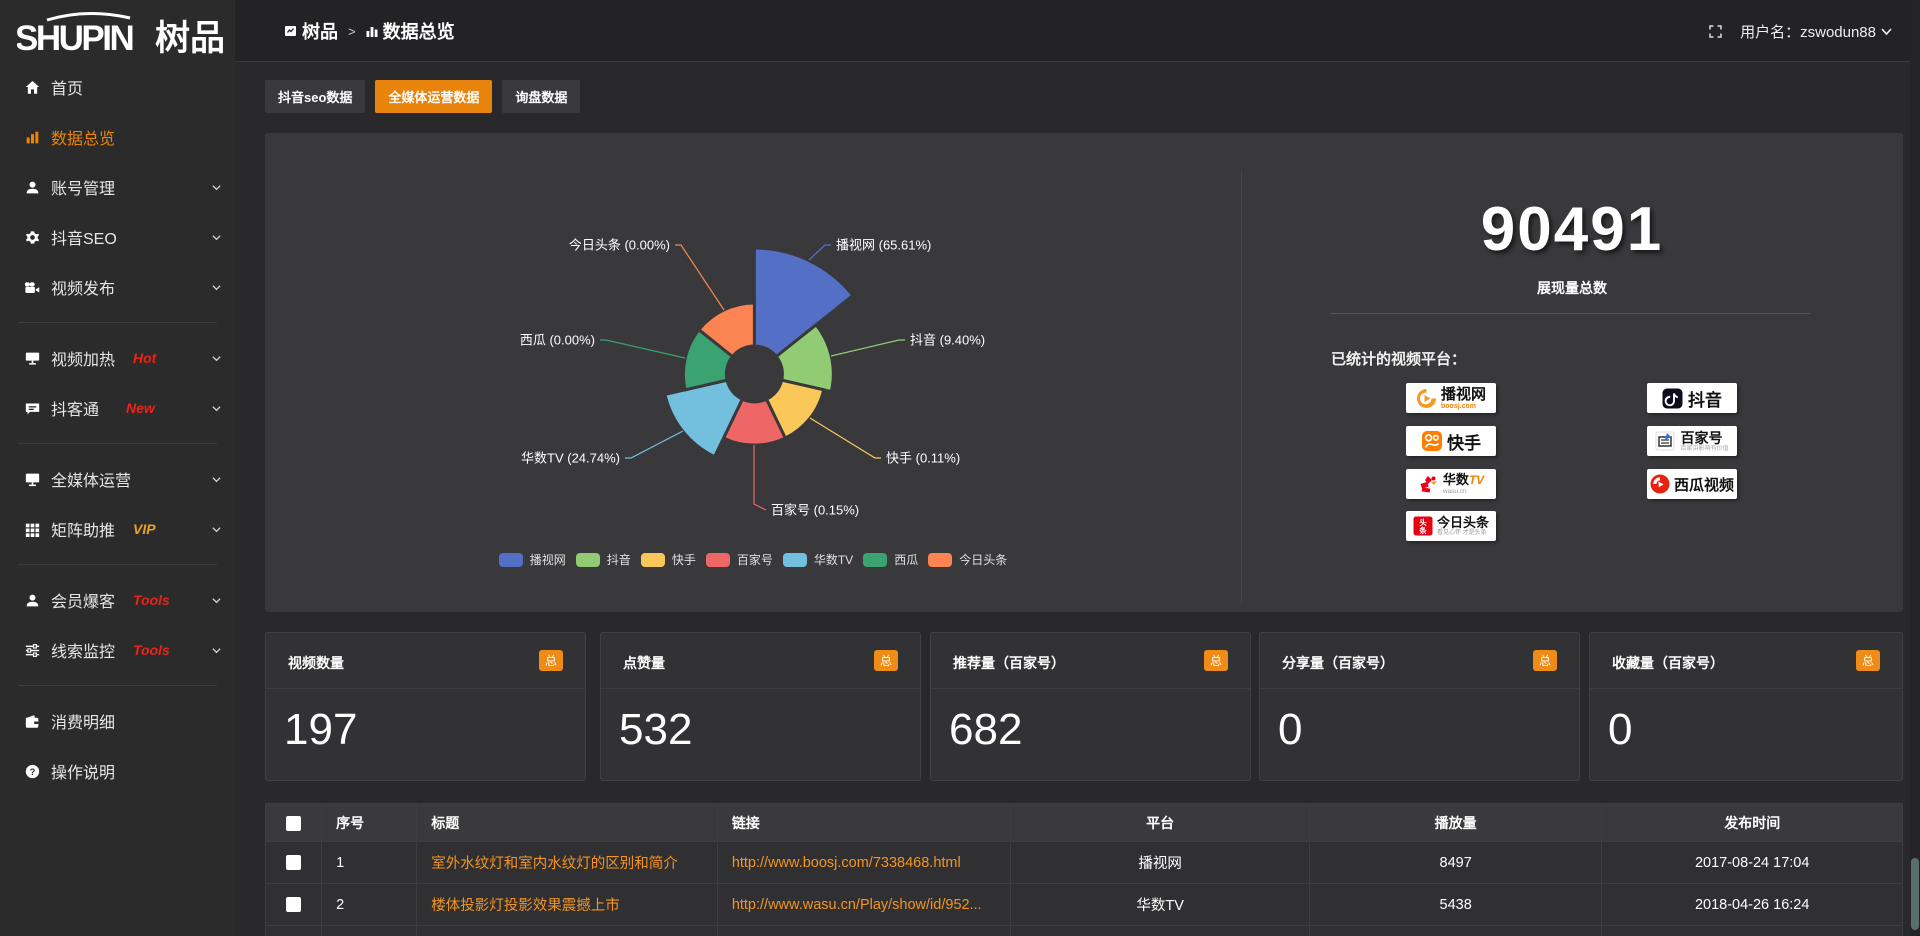  I want to click on svg-text: 今日头条 (0.00%), so click(619, 245).